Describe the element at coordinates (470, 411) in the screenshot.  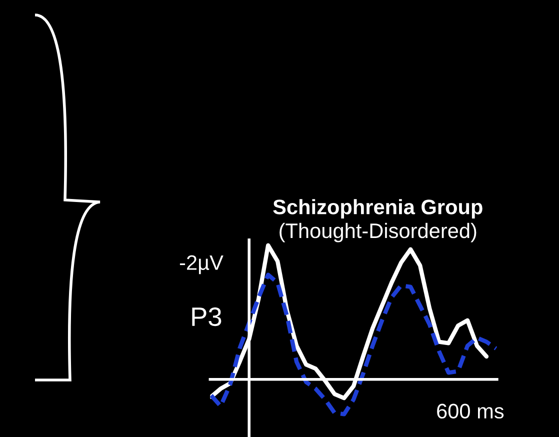
I see `annotation: 600 ms` at that location.